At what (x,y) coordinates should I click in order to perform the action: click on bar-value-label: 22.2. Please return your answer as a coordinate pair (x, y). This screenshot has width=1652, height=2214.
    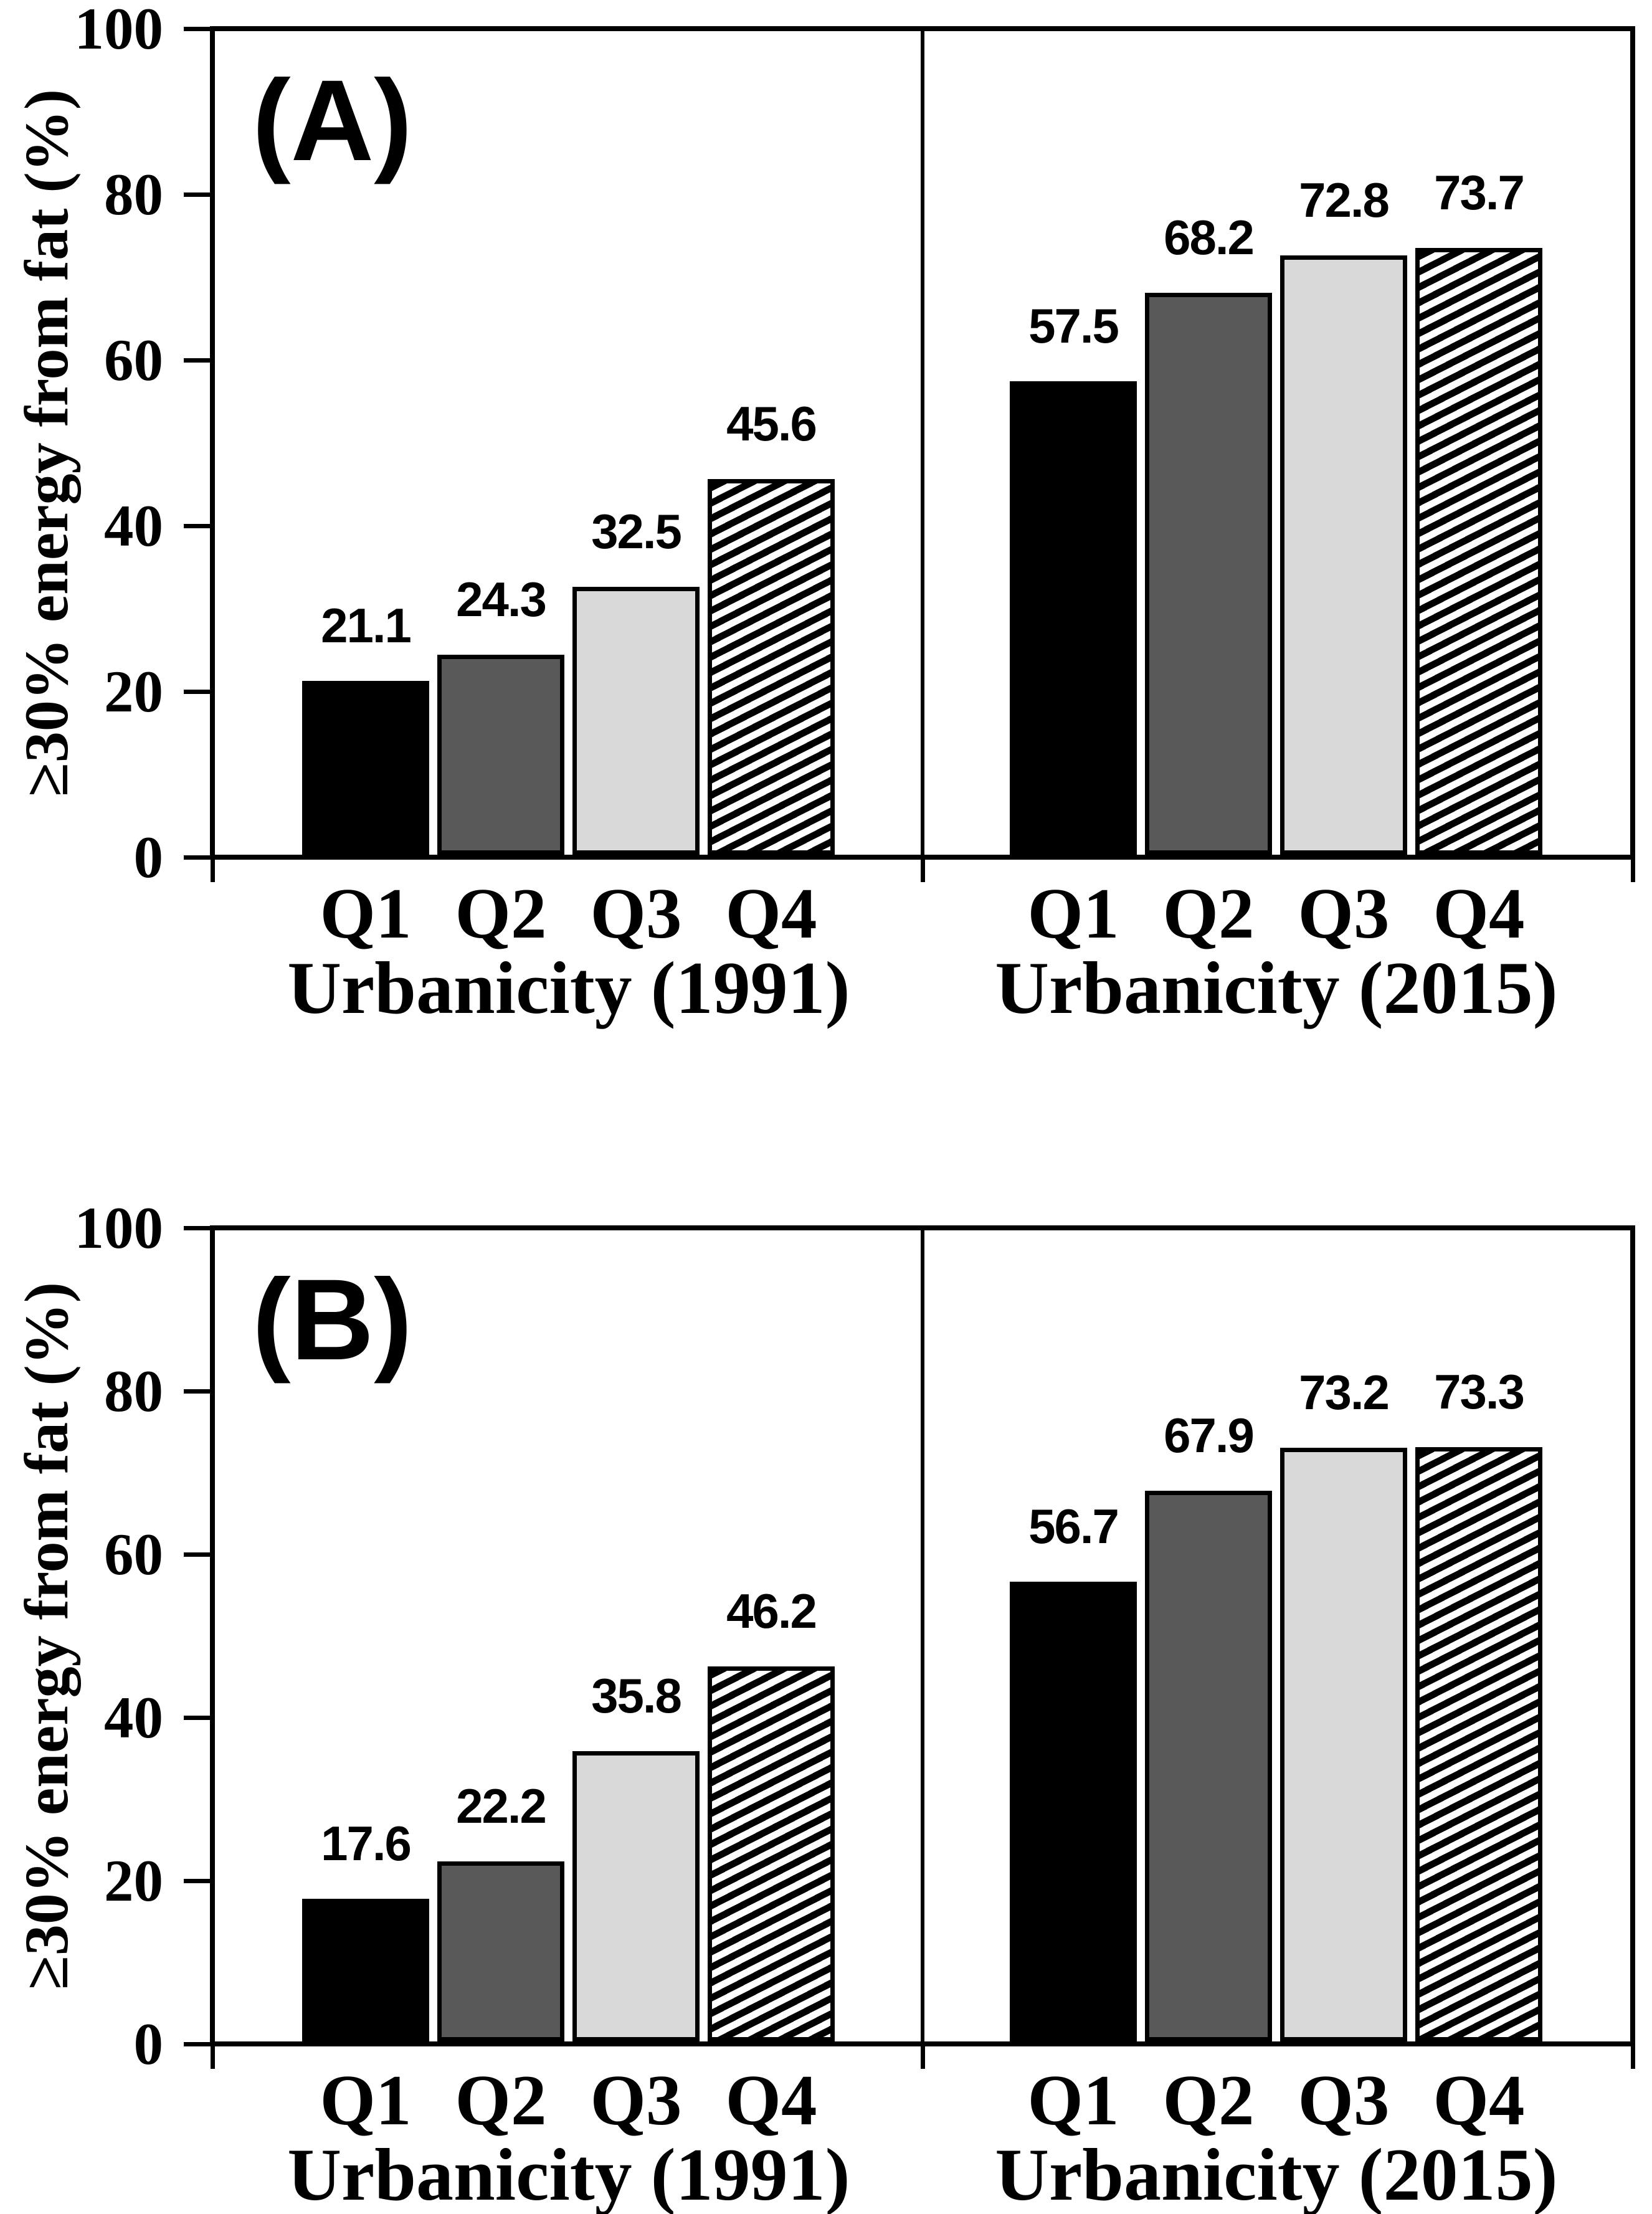
    Looking at the image, I should click on (502, 1806).